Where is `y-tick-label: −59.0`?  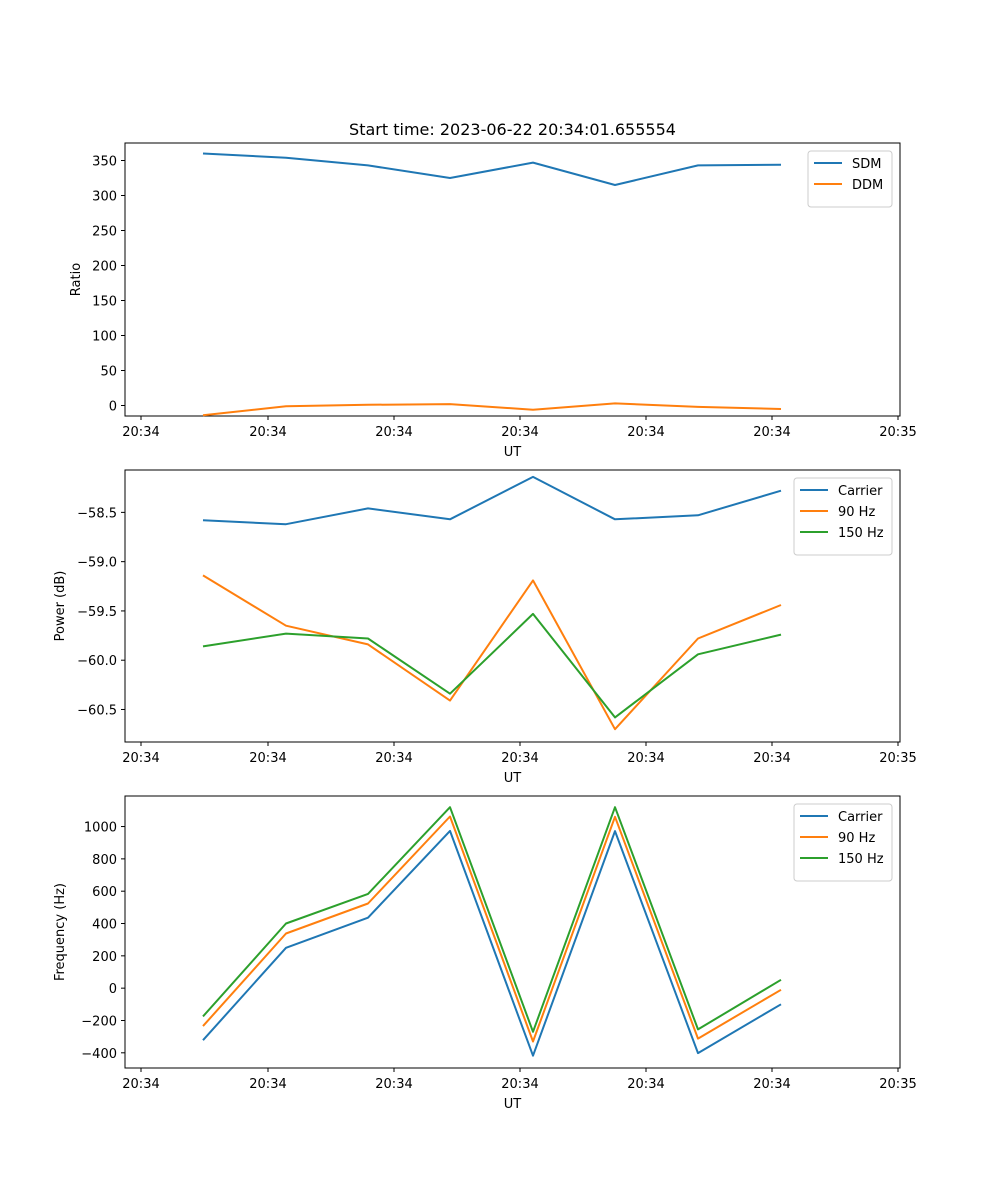 y-tick-label: −59.0 is located at coordinates (97, 563).